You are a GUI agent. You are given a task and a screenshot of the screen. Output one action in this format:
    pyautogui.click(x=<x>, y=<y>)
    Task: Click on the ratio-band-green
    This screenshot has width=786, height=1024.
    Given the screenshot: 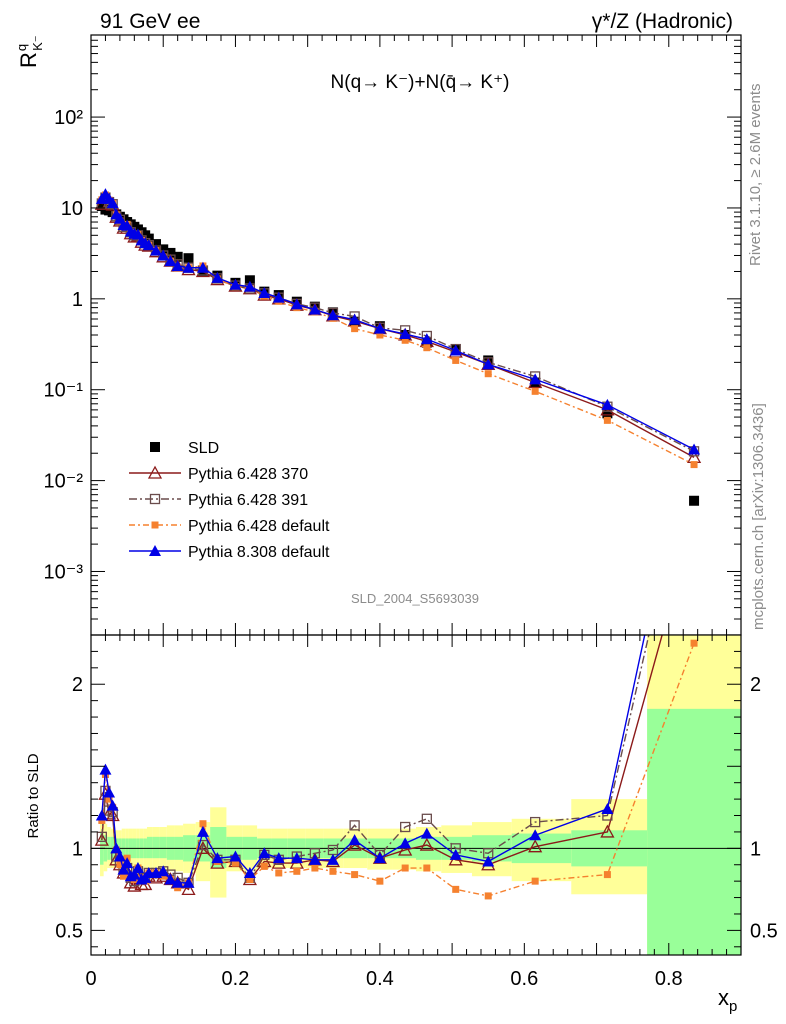 What is the action you would take?
    pyautogui.click(x=163, y=847)
    